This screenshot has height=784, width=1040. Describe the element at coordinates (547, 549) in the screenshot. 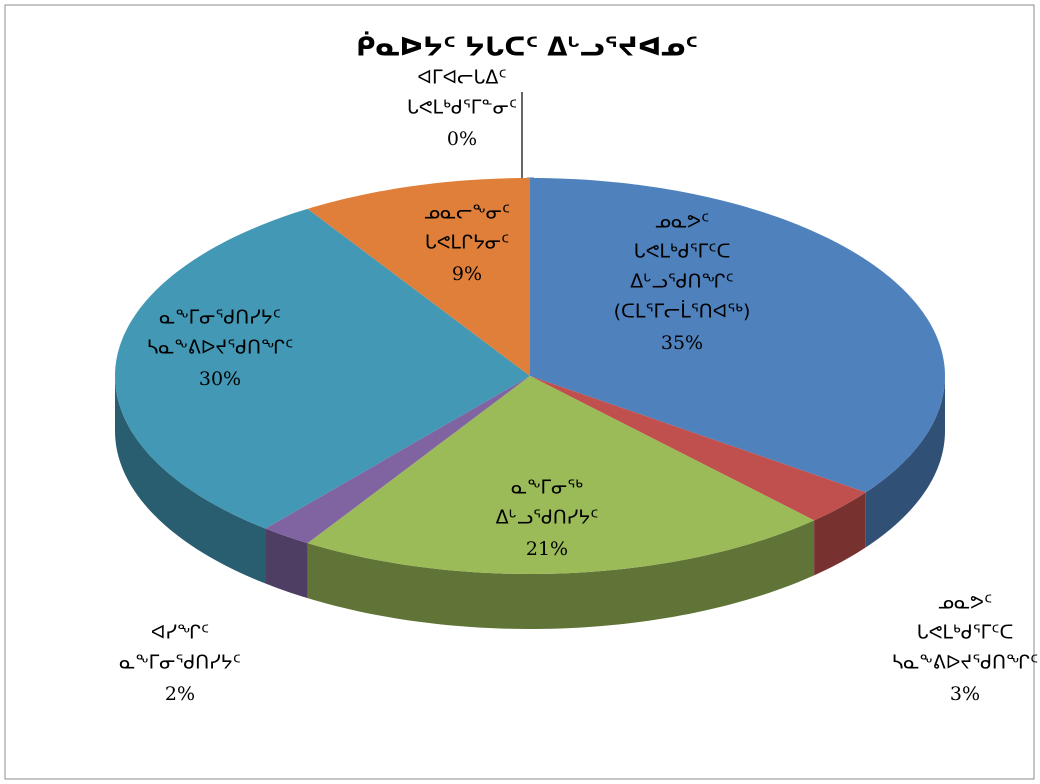

I see `data-value-label: 21%` at that location.